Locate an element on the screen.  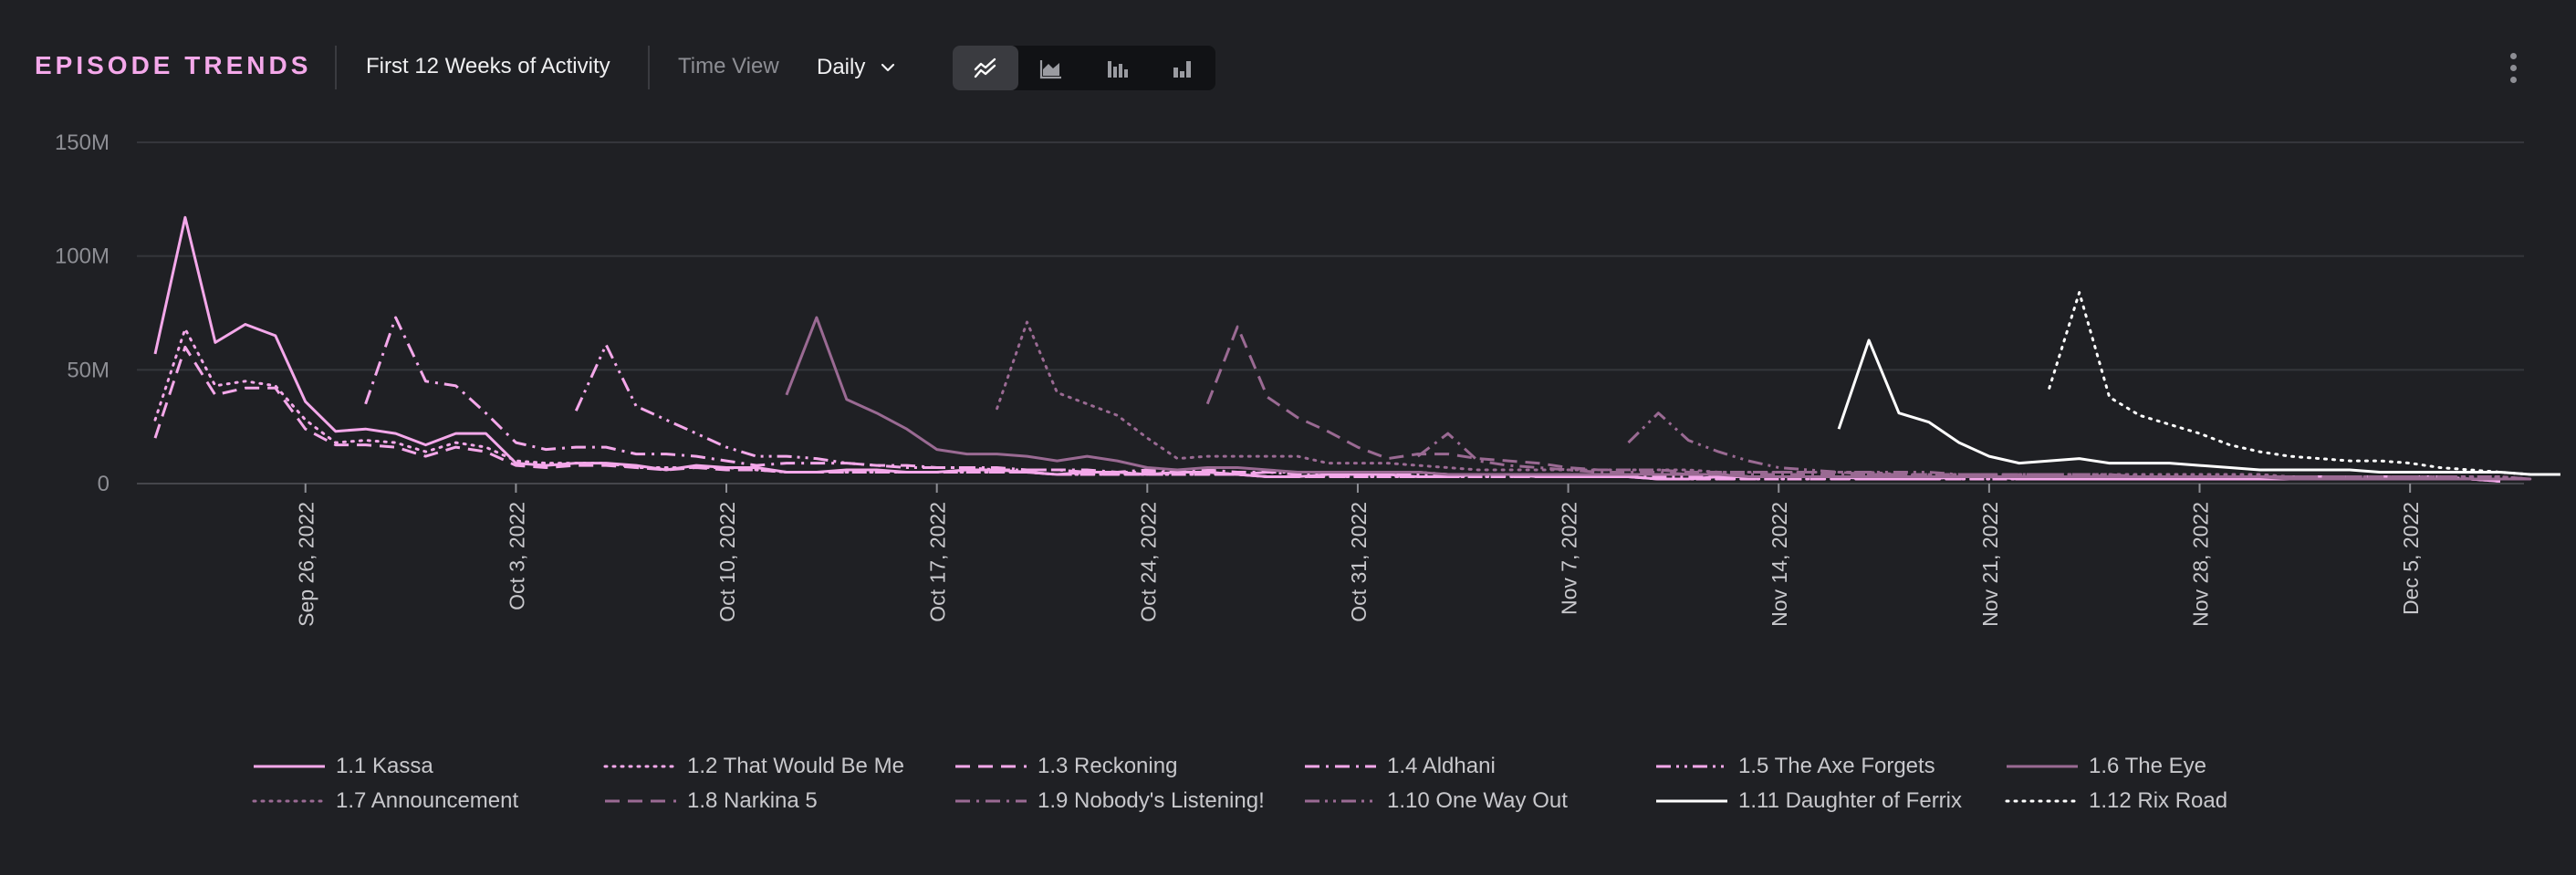
legend-item: 1.2 That Would Be Me is located at coordinates (753, 766).